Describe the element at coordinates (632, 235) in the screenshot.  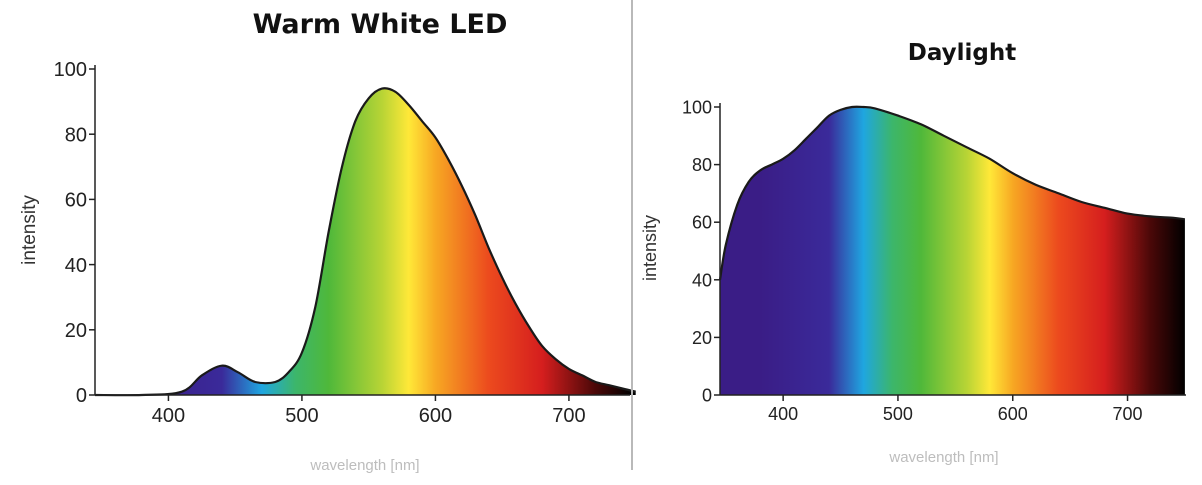
I see `panel-divider` at that location.